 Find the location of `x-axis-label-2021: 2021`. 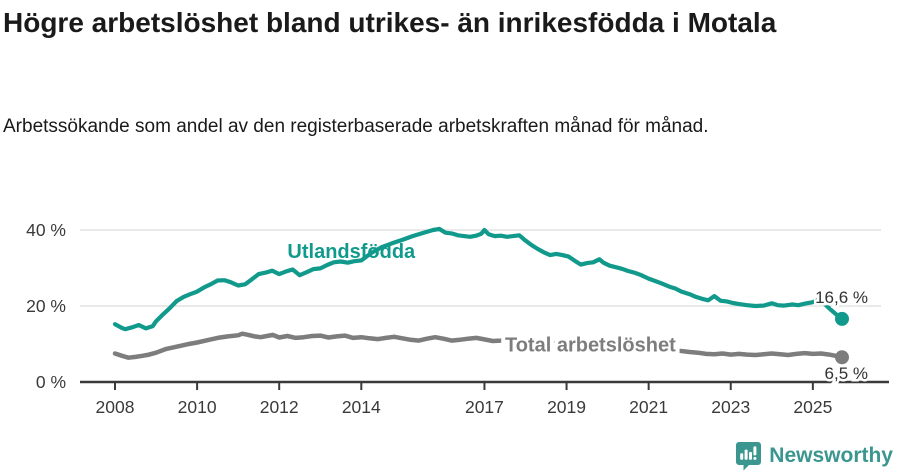

x-axis-label-2021: 2021 is located at coordinates (648, 407).